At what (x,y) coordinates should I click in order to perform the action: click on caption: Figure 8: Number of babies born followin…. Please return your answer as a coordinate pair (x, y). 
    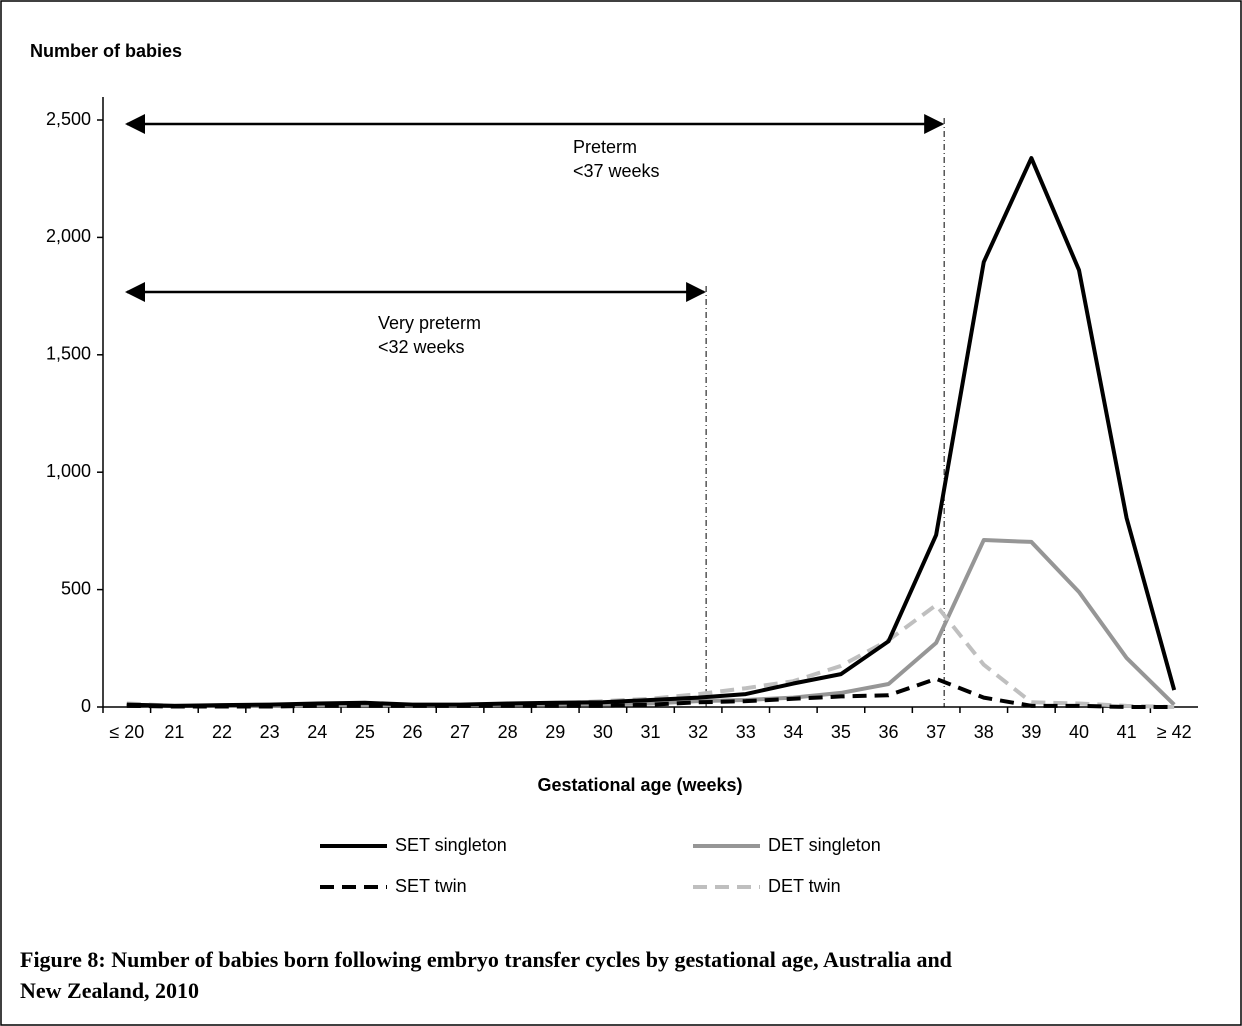
    Looking at the image, I should click on (486, 959).